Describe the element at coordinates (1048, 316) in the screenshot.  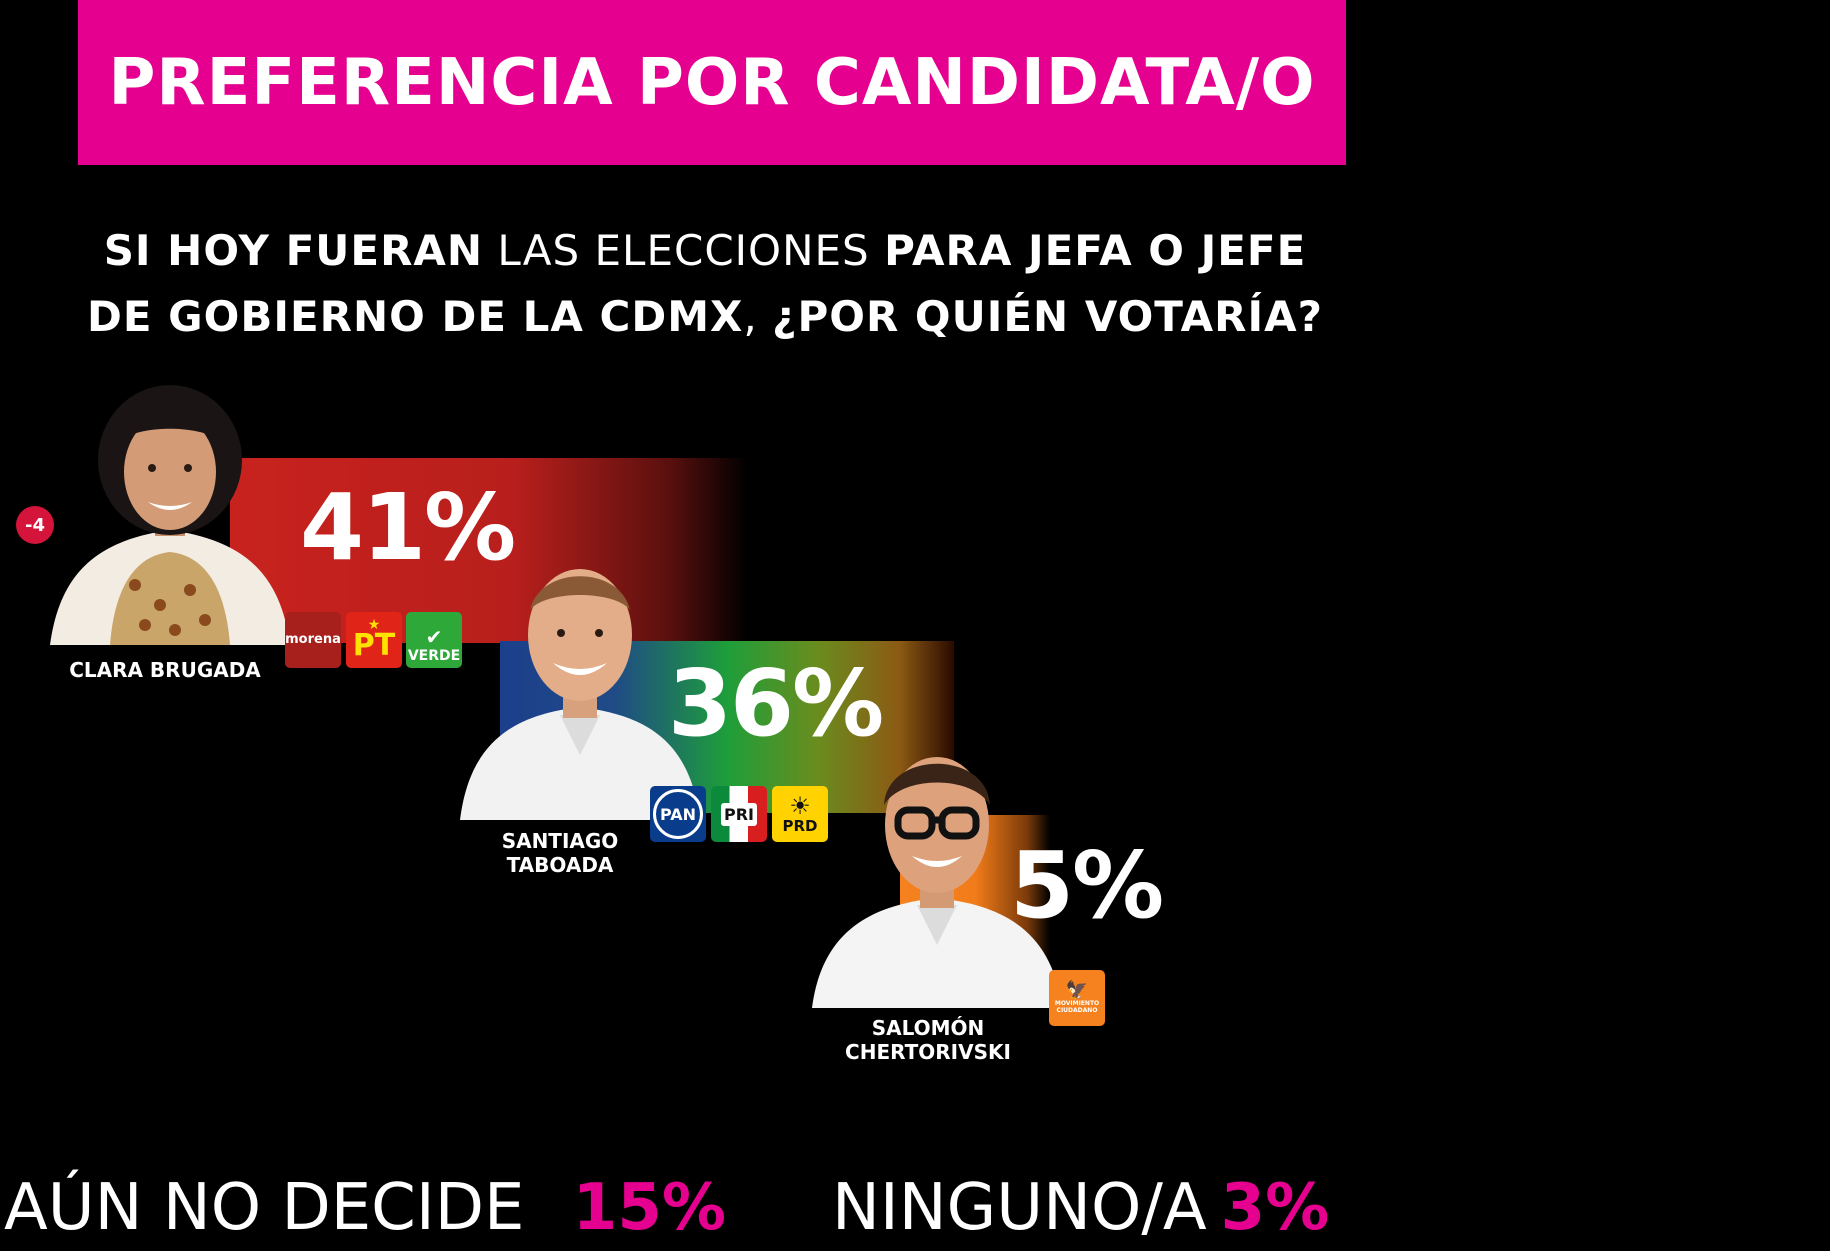
I see `question-bold-4: ¿POR QUIÉN VOTARÍA?` at that location.